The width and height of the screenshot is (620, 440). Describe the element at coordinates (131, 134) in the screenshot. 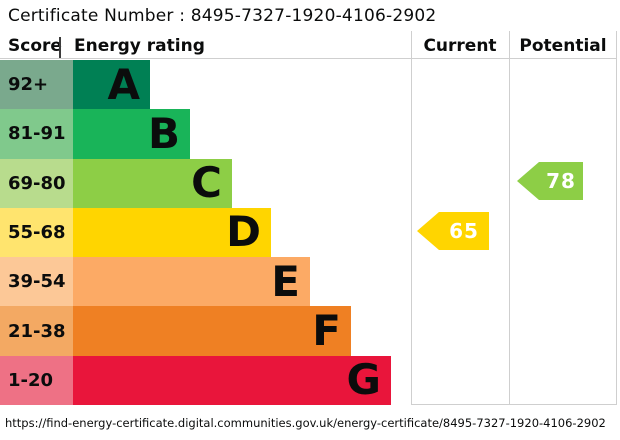

I see `band-bar-b: B` at that location.